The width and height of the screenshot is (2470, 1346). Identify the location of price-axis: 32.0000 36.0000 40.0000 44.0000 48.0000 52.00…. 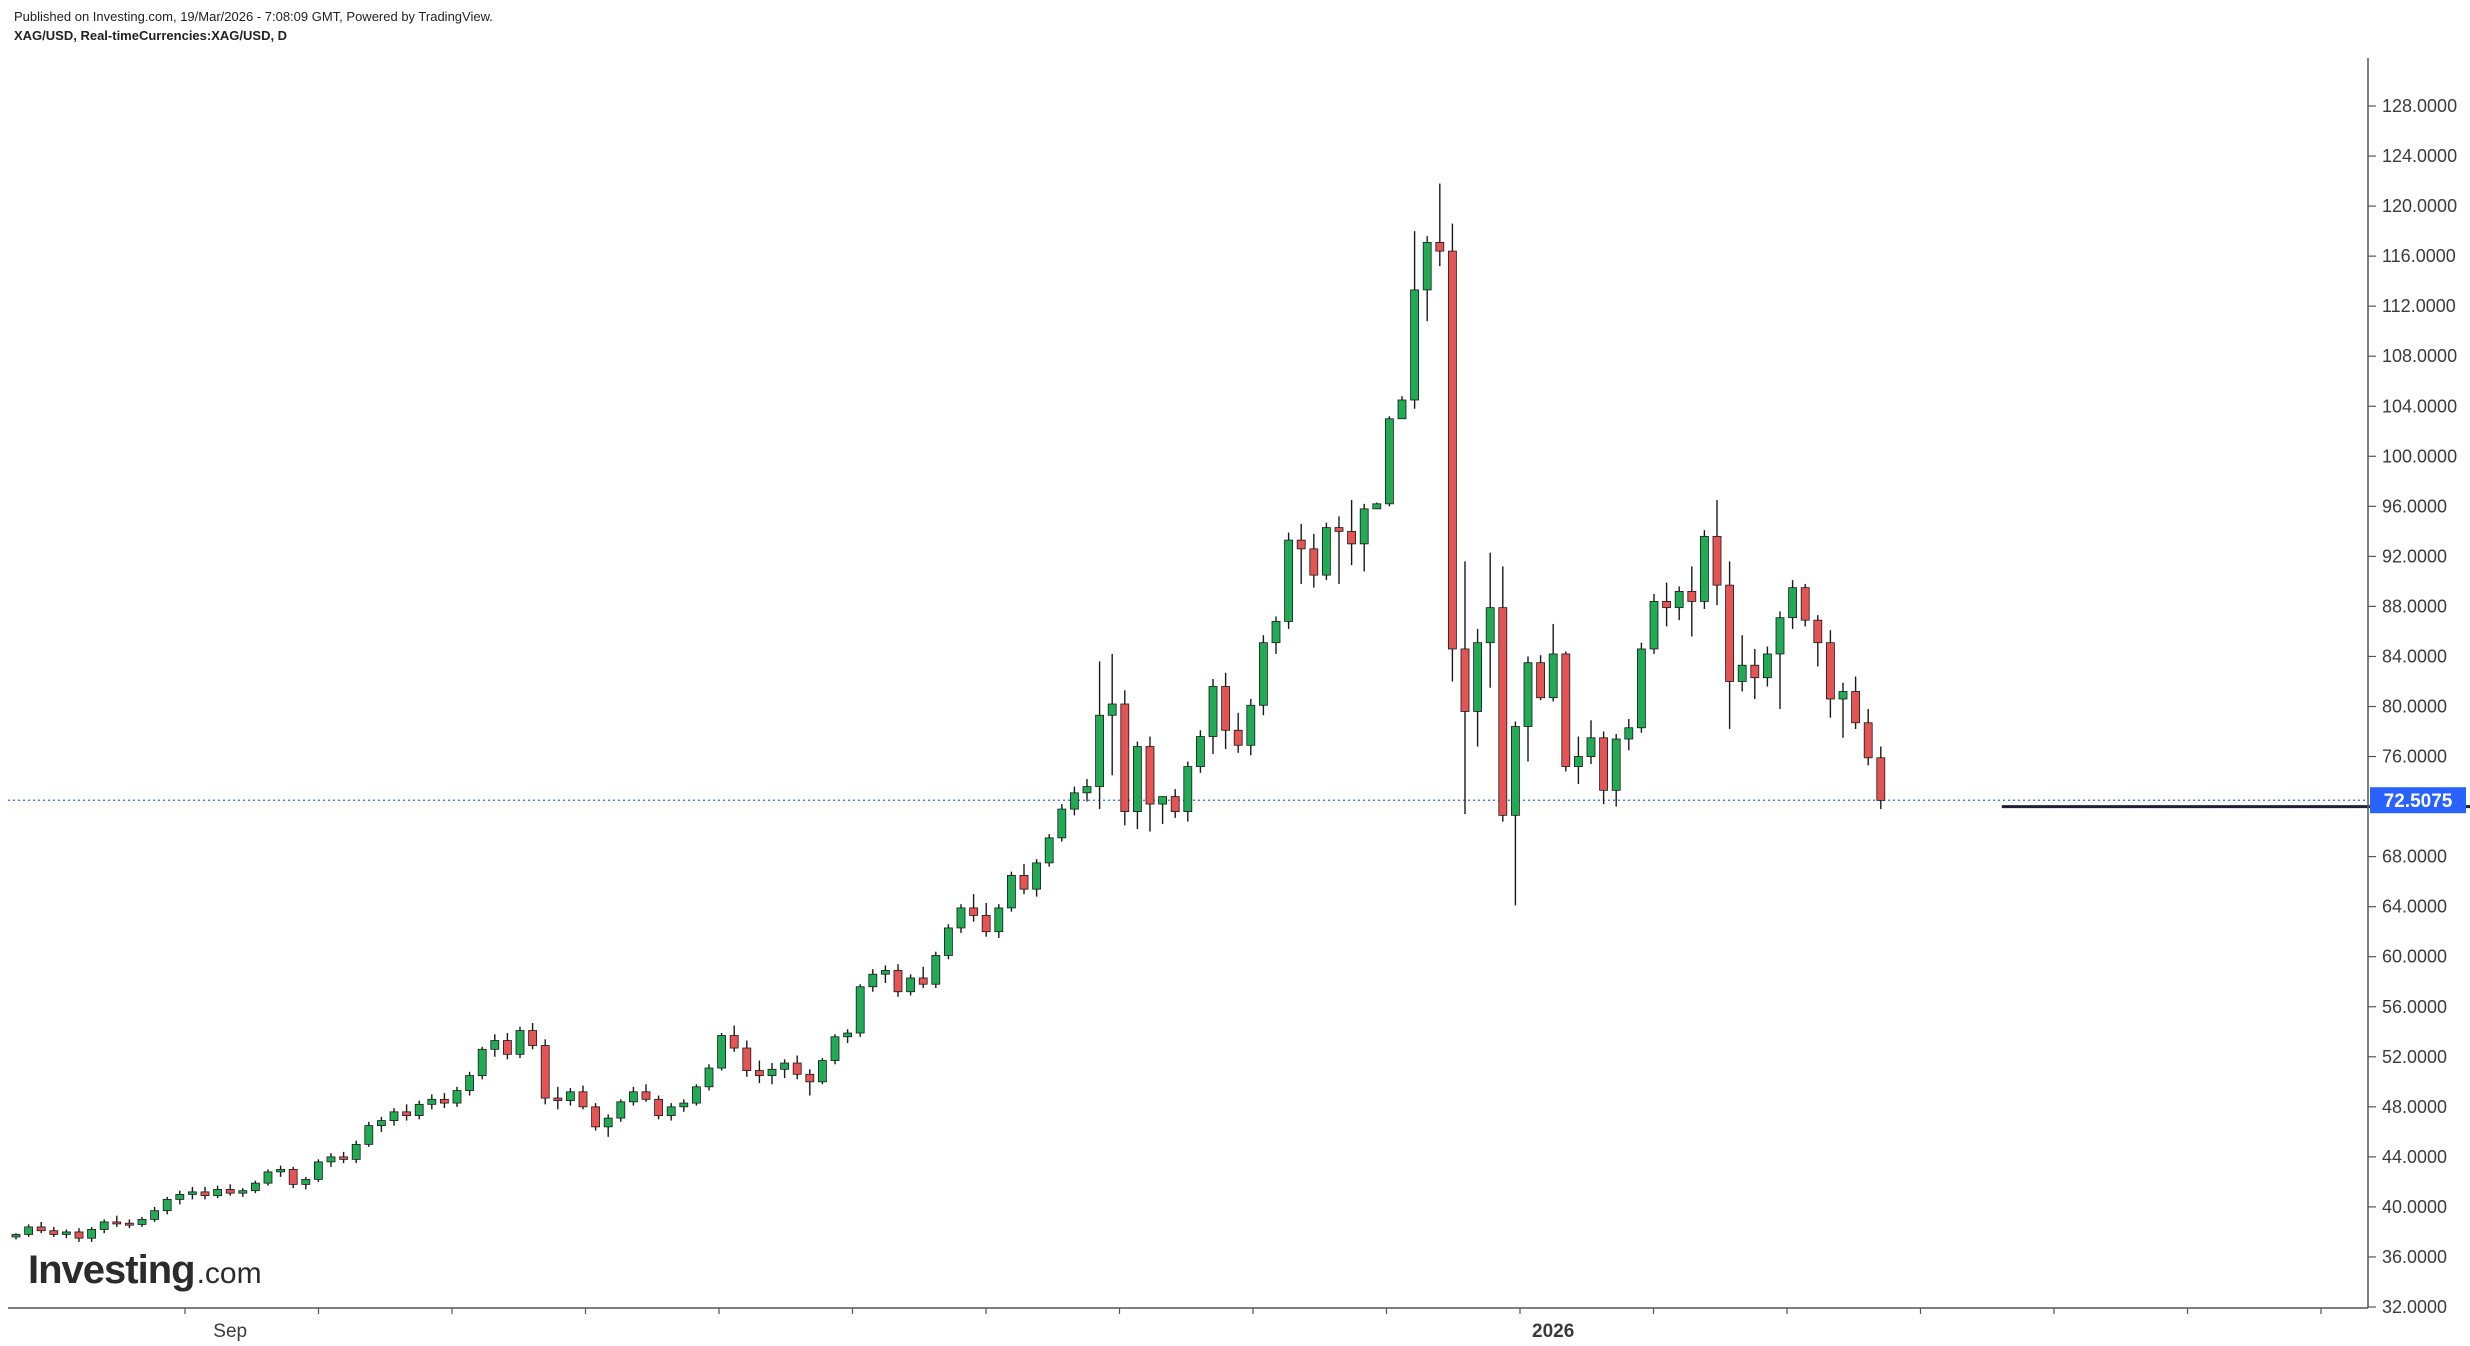
(2412, 687).